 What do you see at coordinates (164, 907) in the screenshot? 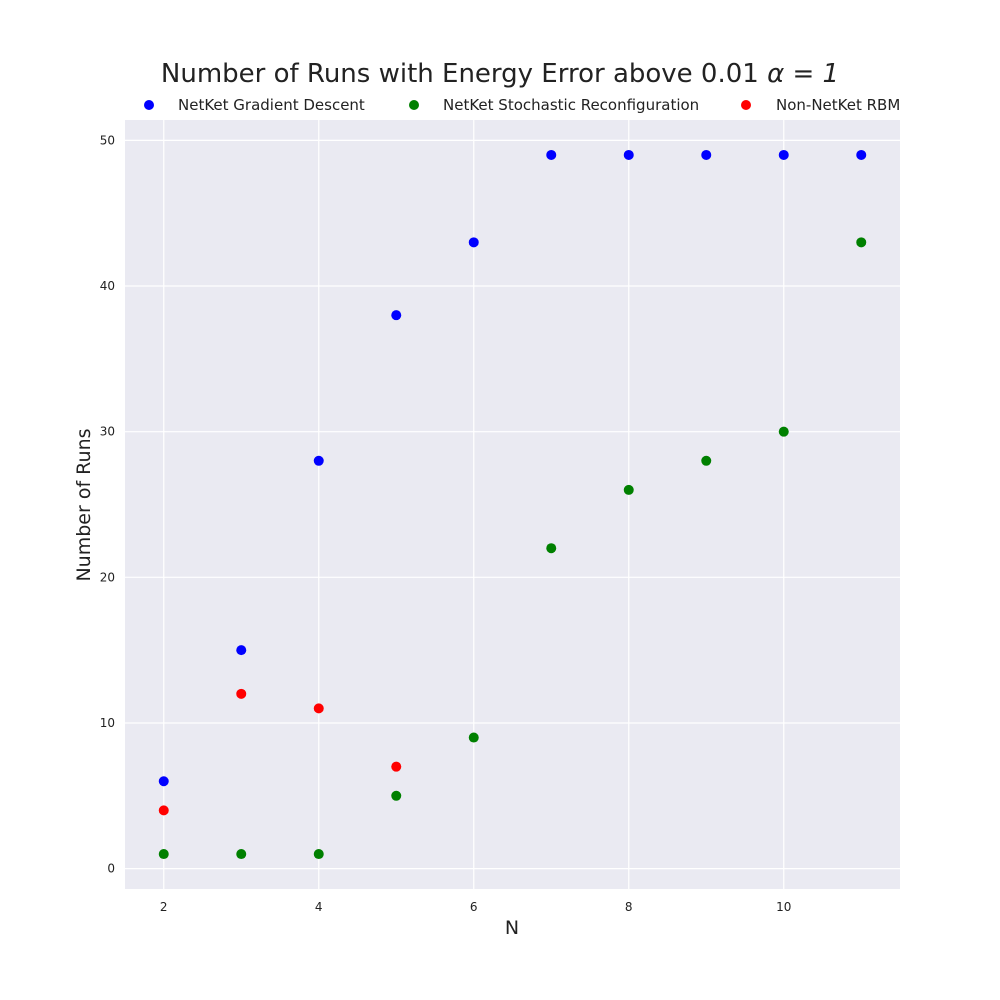
I see `x-tick-label: 2` at bounding box center [164, 907].